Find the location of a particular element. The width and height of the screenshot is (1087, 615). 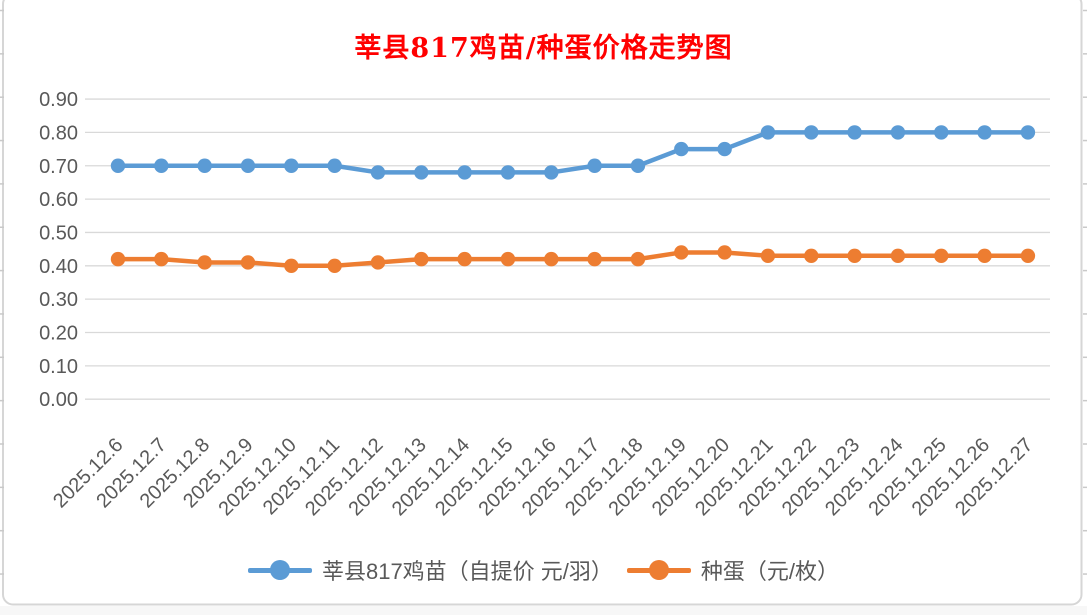

y-tick-label: 0.60 is located at coordinates (58, 200).